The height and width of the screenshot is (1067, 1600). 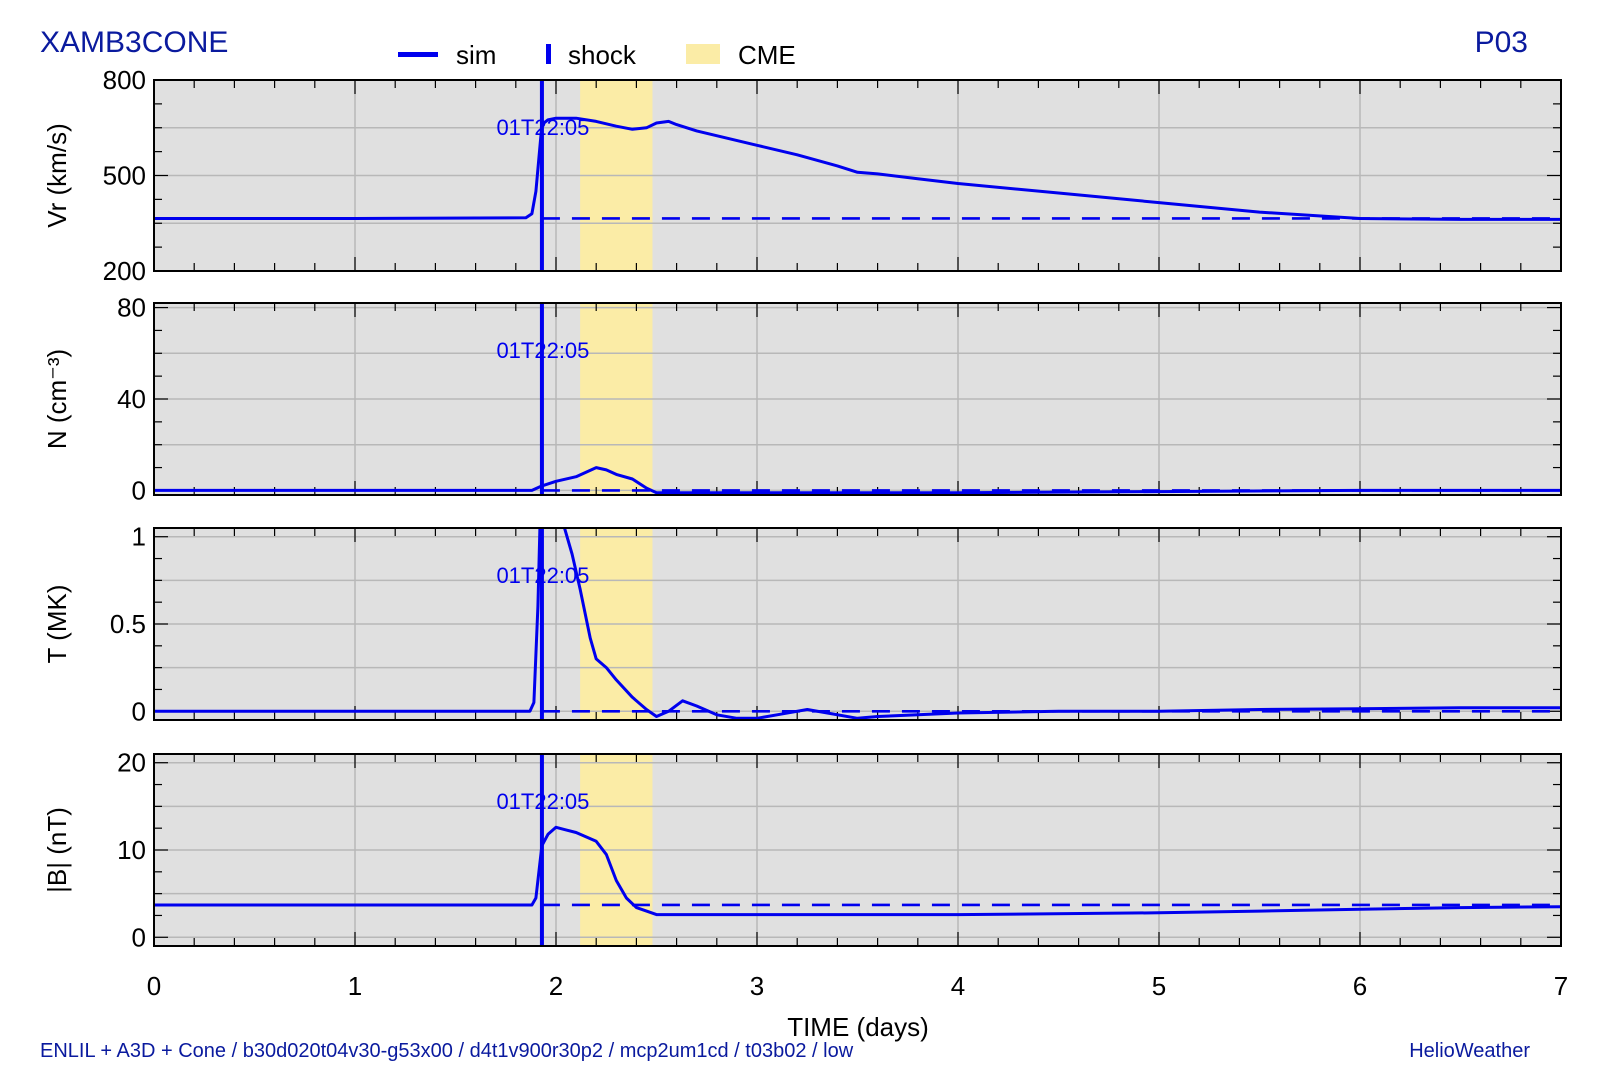 I want to click on y-tick-label: 20, so click(x=131, y=763).